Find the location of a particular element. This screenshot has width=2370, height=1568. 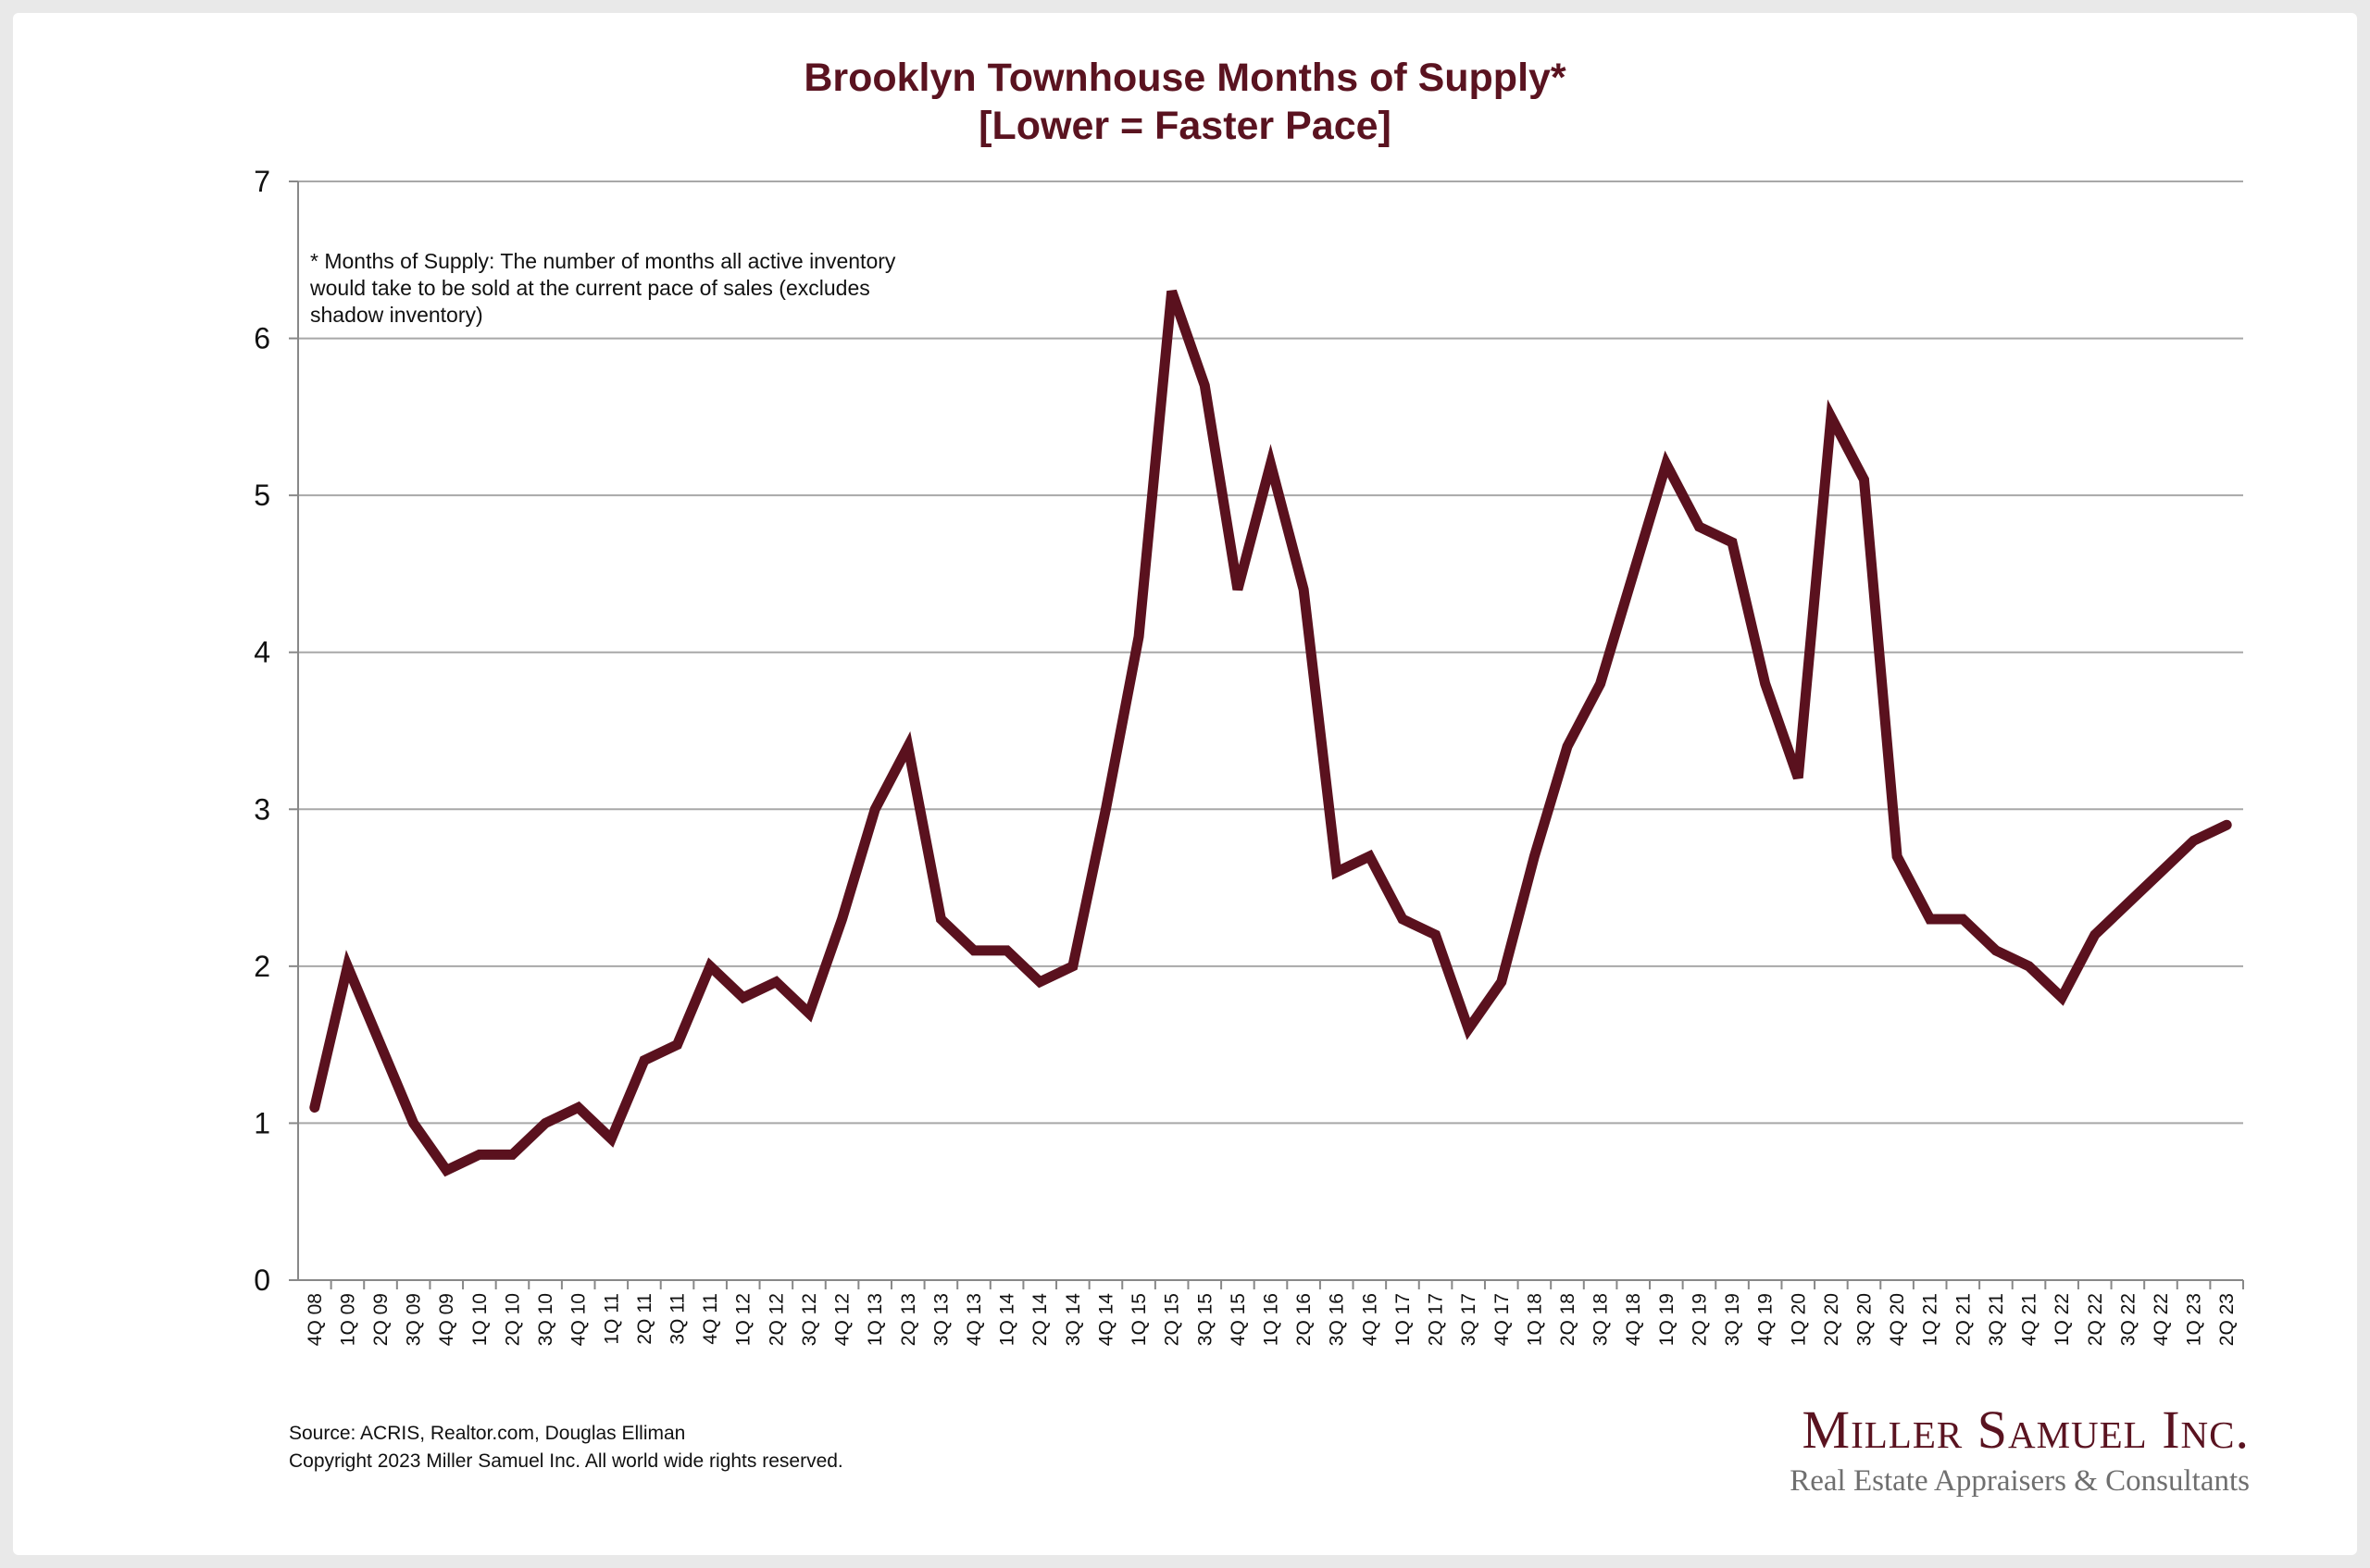

y-tick-label: 2 is located at coordinates (262, 966).